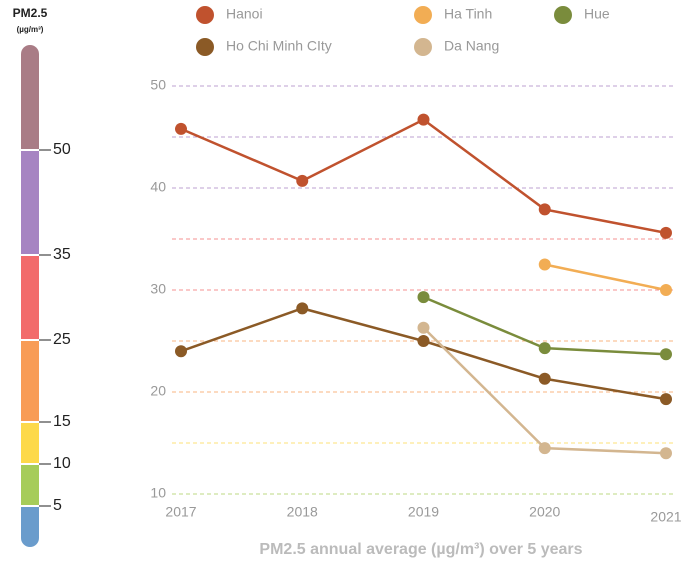 The image size is (687, 563). I want to click on y-tick-label: 30, so click(158, 289).